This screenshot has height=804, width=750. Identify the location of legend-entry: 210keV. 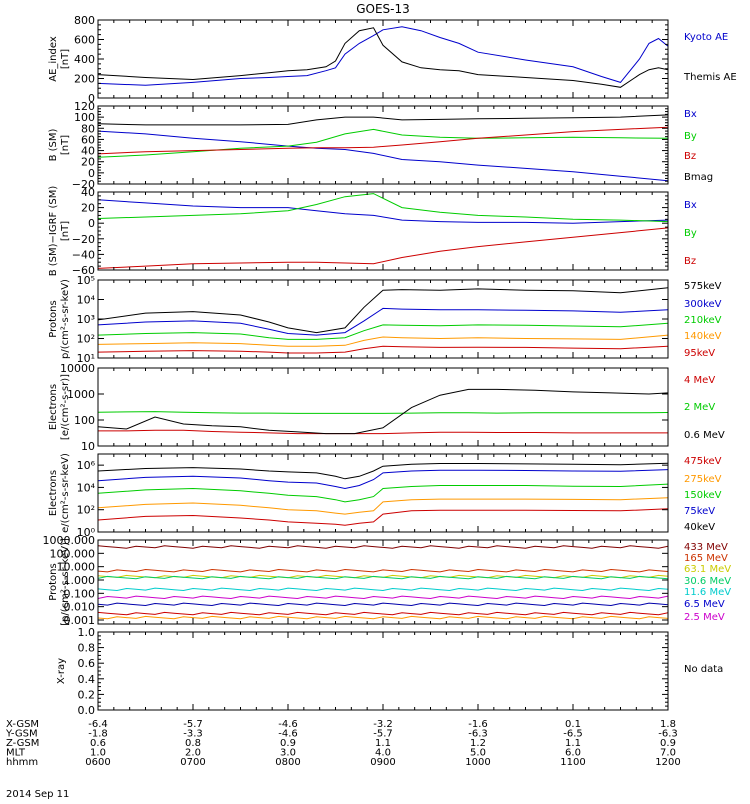
(703, 320).